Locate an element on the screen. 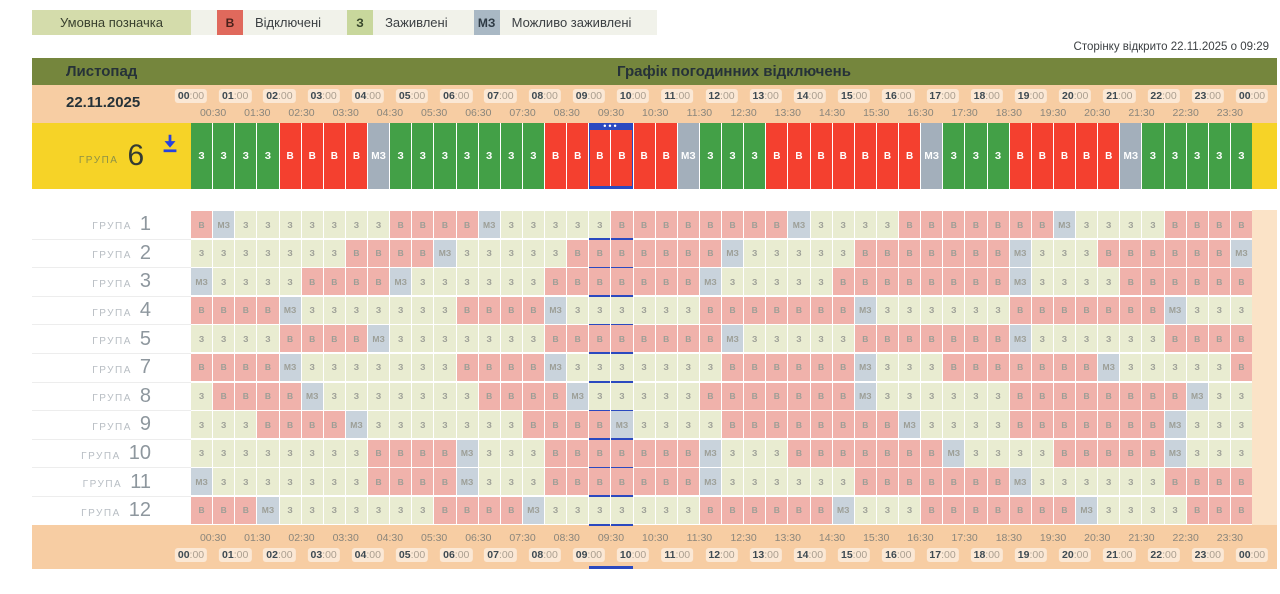  group-number: 10 is located at coordinates (139, 453).